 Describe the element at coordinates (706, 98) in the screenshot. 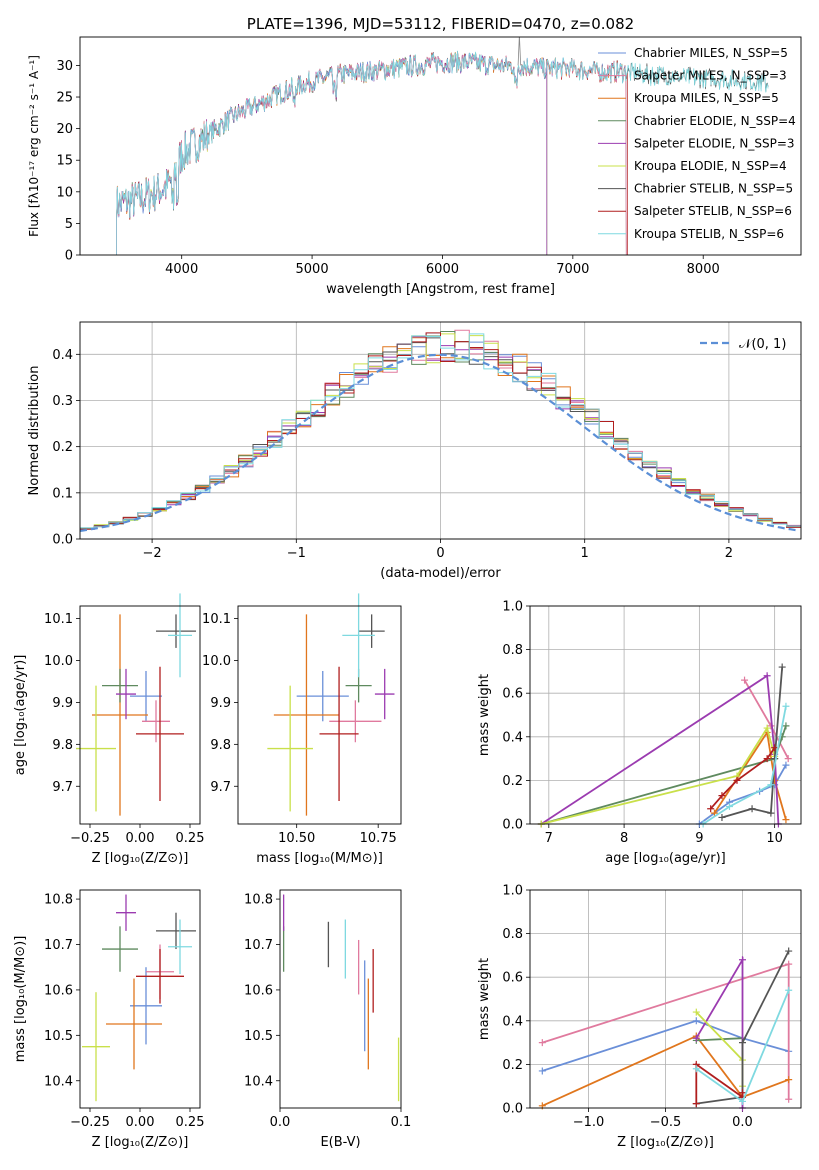

I see `legend-entry: Kroupa MILES, N_SSP=5` at that location.